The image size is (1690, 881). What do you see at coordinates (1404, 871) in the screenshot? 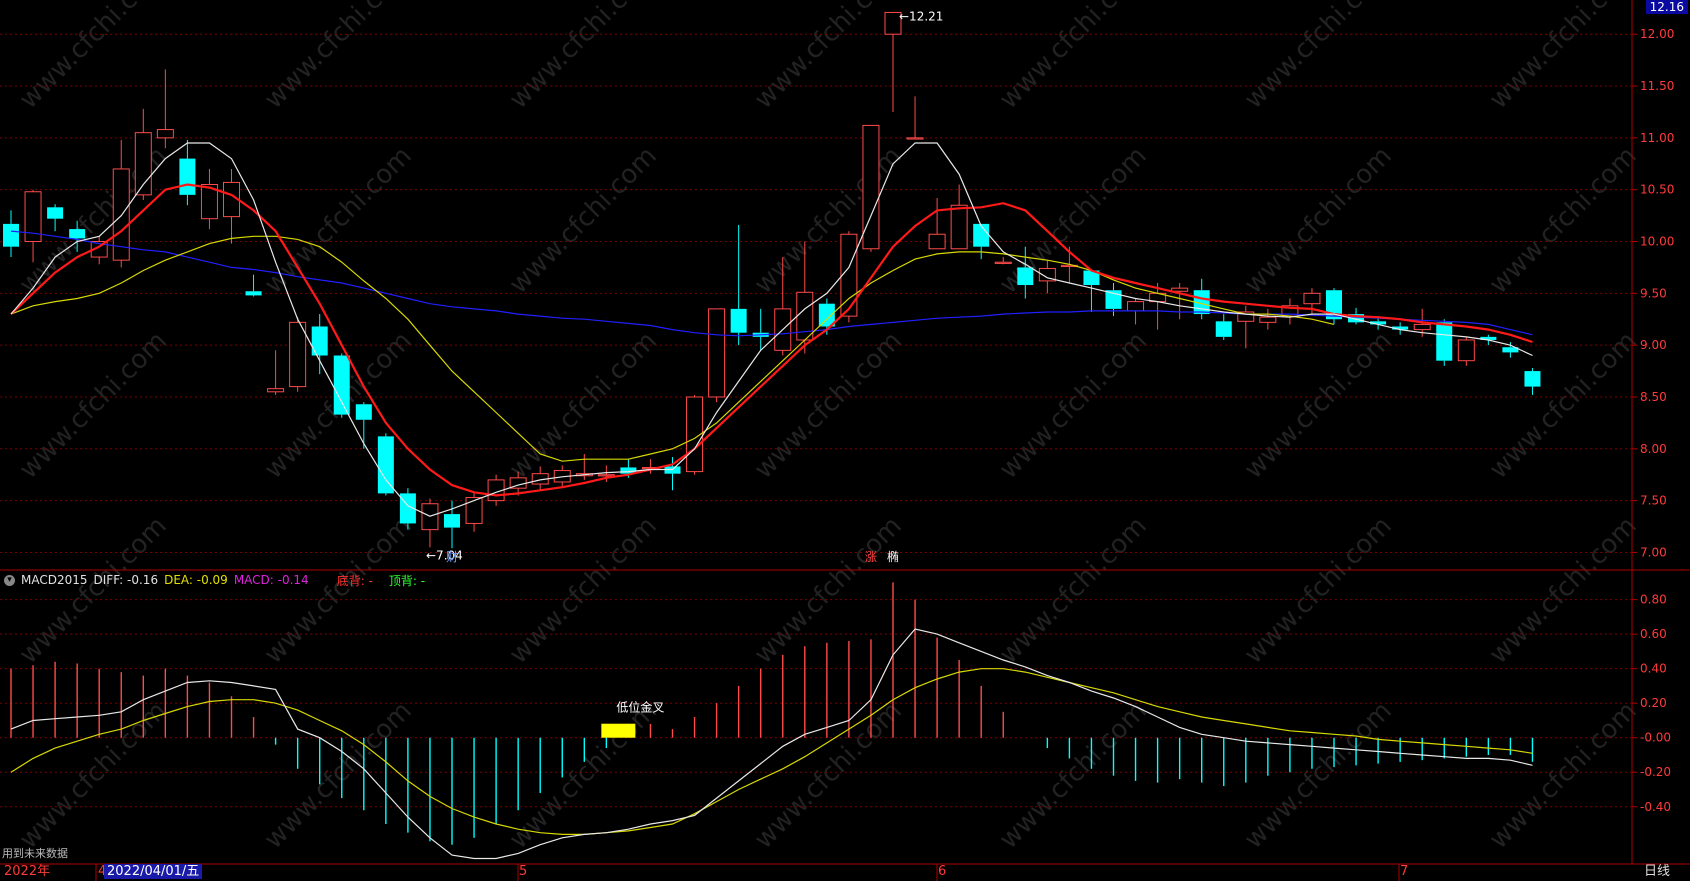
I see `month-label-7: 7` at bounding box center [1404, 871].